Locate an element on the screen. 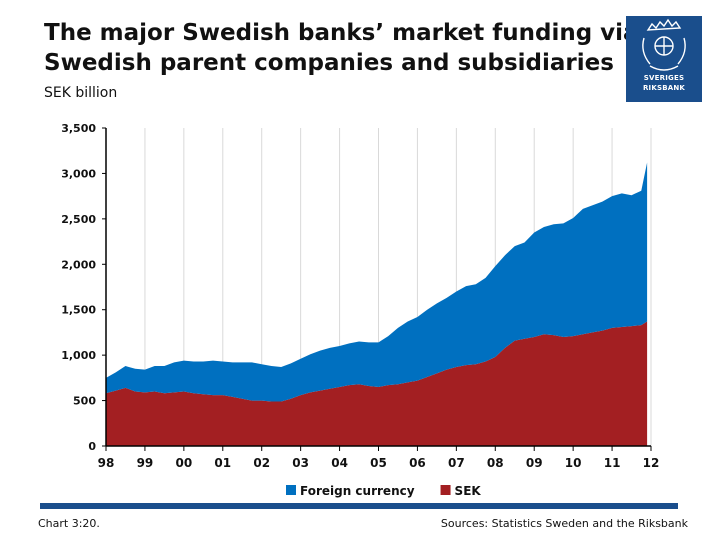 Image resolution: width=720 pixels, height=540 pixels. y-tick-label: 1,000 is located at coordinates (78, 355).